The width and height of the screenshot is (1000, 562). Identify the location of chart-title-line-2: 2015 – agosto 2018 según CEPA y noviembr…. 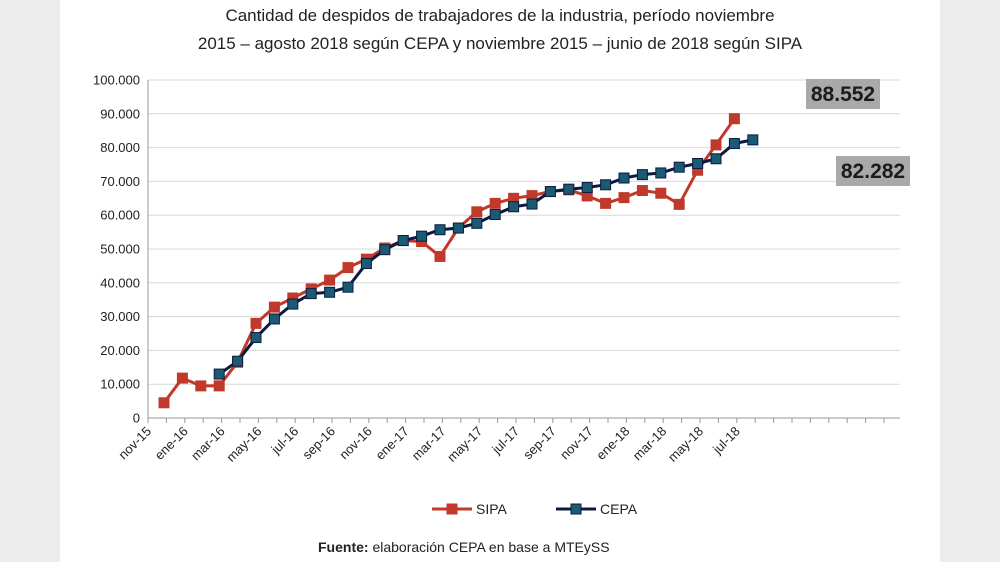
(500, 43).